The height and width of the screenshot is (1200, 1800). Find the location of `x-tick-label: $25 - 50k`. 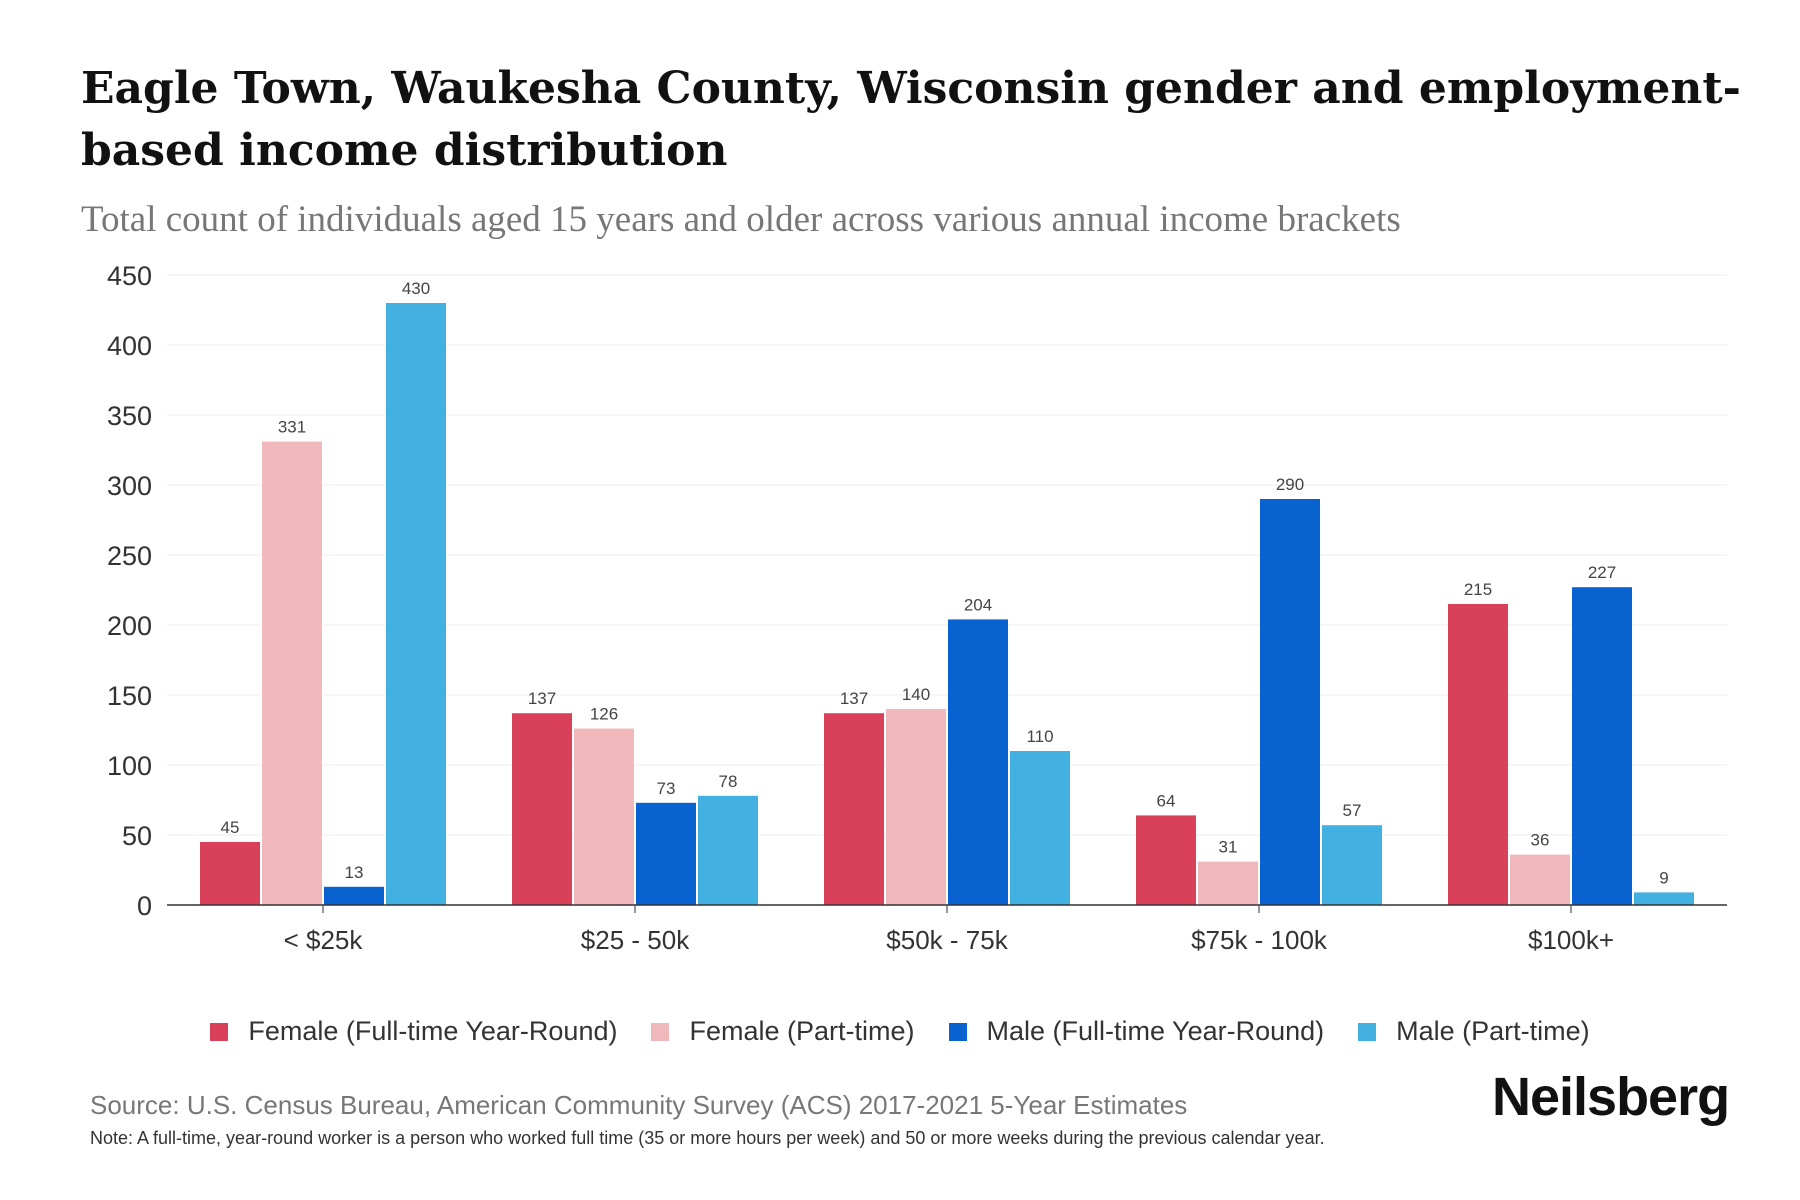

x-tick-label: $25 - 50k is located at coordinates (635, 940).